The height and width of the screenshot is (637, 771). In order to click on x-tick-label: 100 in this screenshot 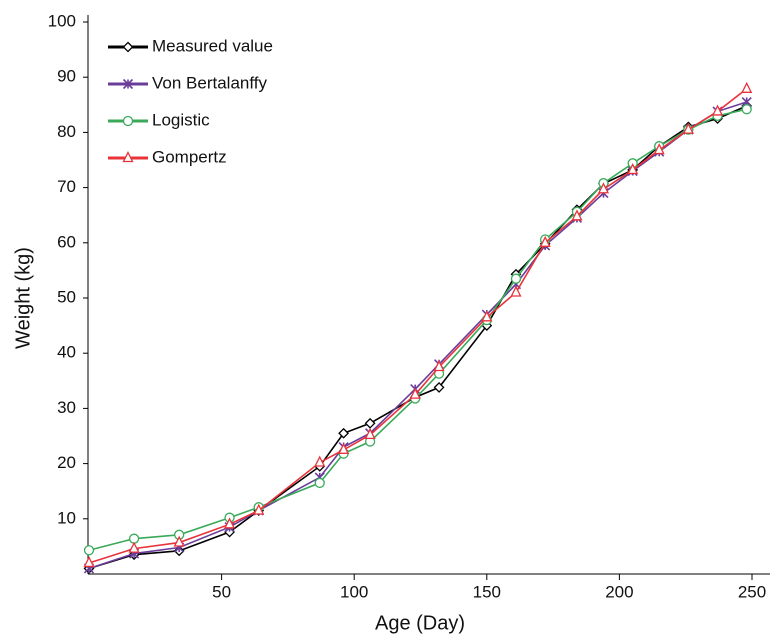, I will do `click(354, 591)`.